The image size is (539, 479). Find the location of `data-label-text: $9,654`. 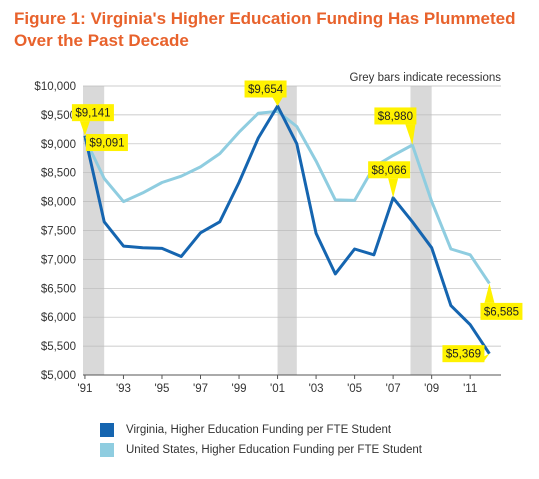

data-label-text: $9,654 is located at coordinates (266, 90).